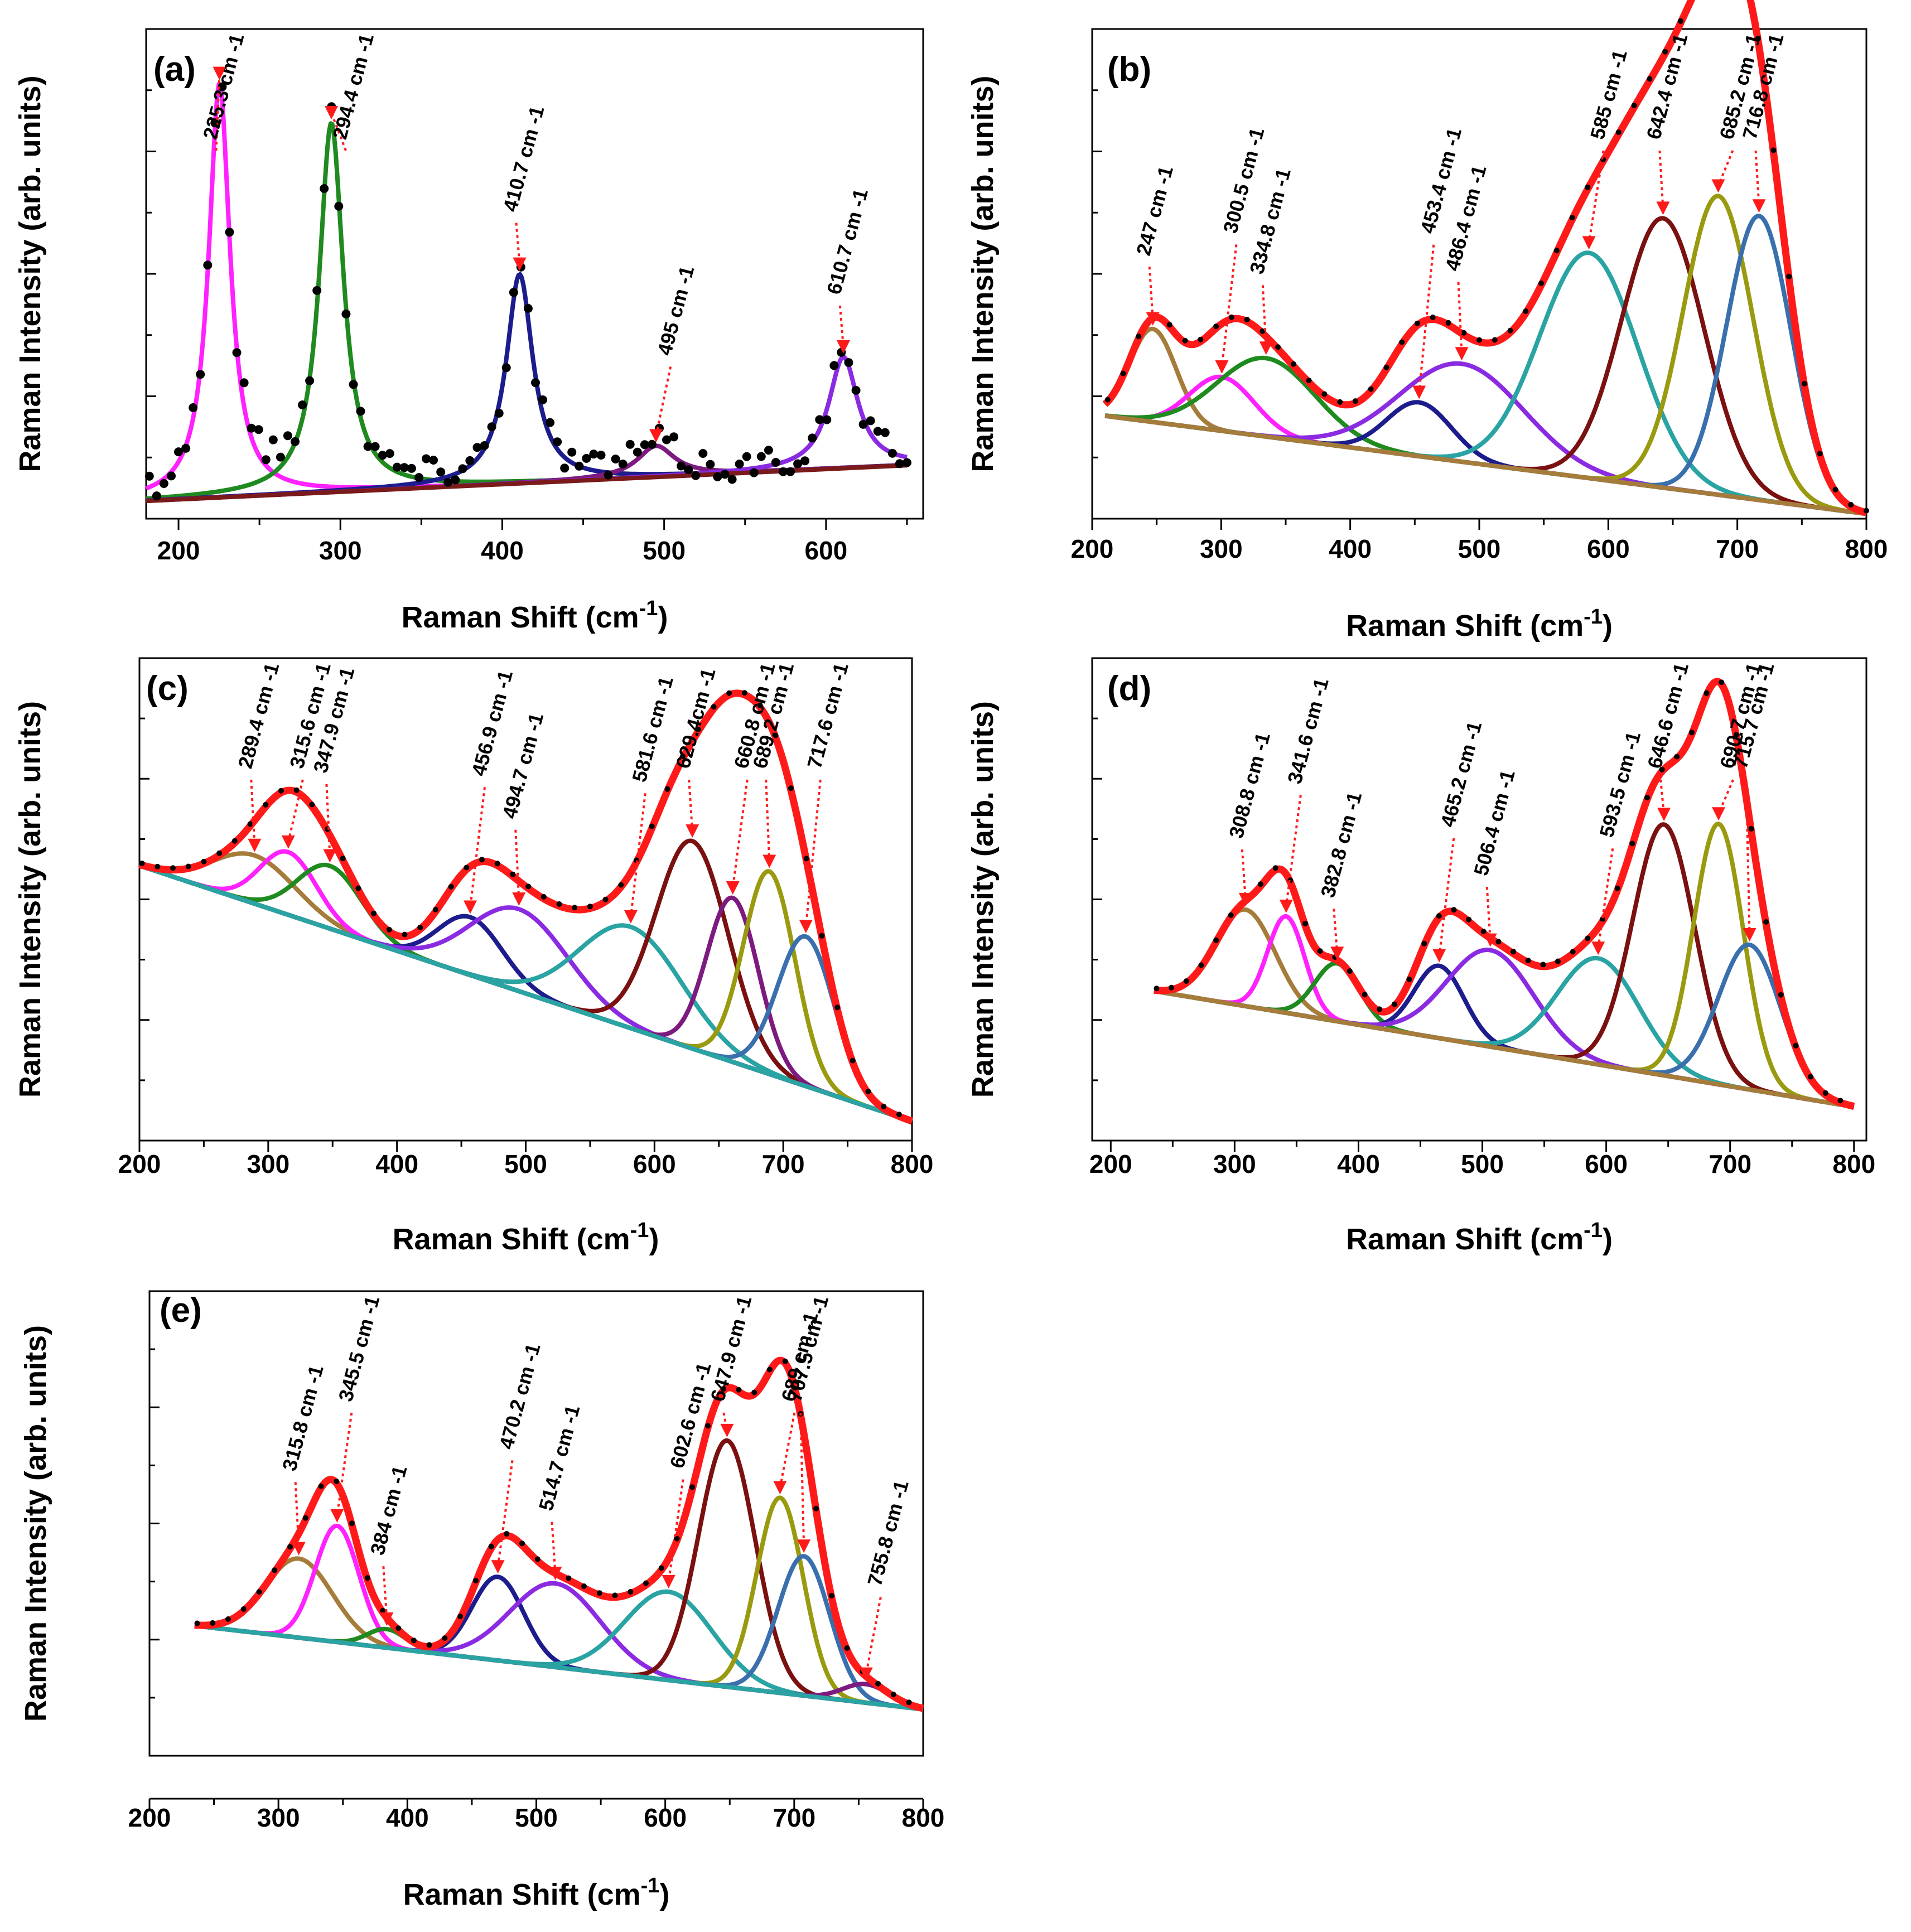 The width and height of the screenshot is (1911, 1932). I want to click on panel-label: (d), so click(1129, 688).